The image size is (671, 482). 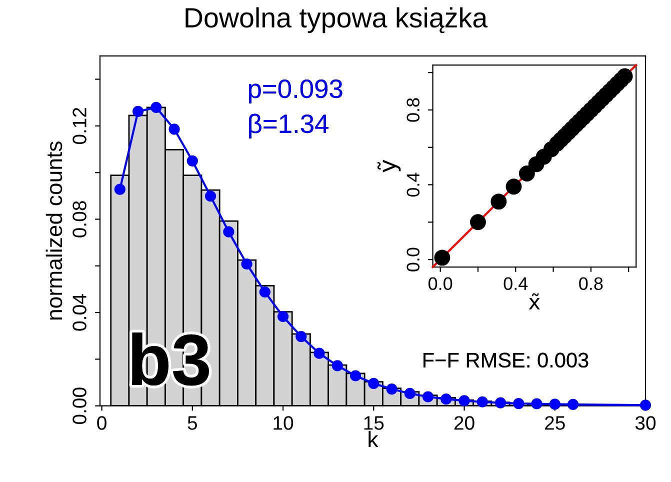 What do you see at coordinates (192, 423) in the screenshot?
I see `x-tick-label: 5` at bounding box center [192, 423].